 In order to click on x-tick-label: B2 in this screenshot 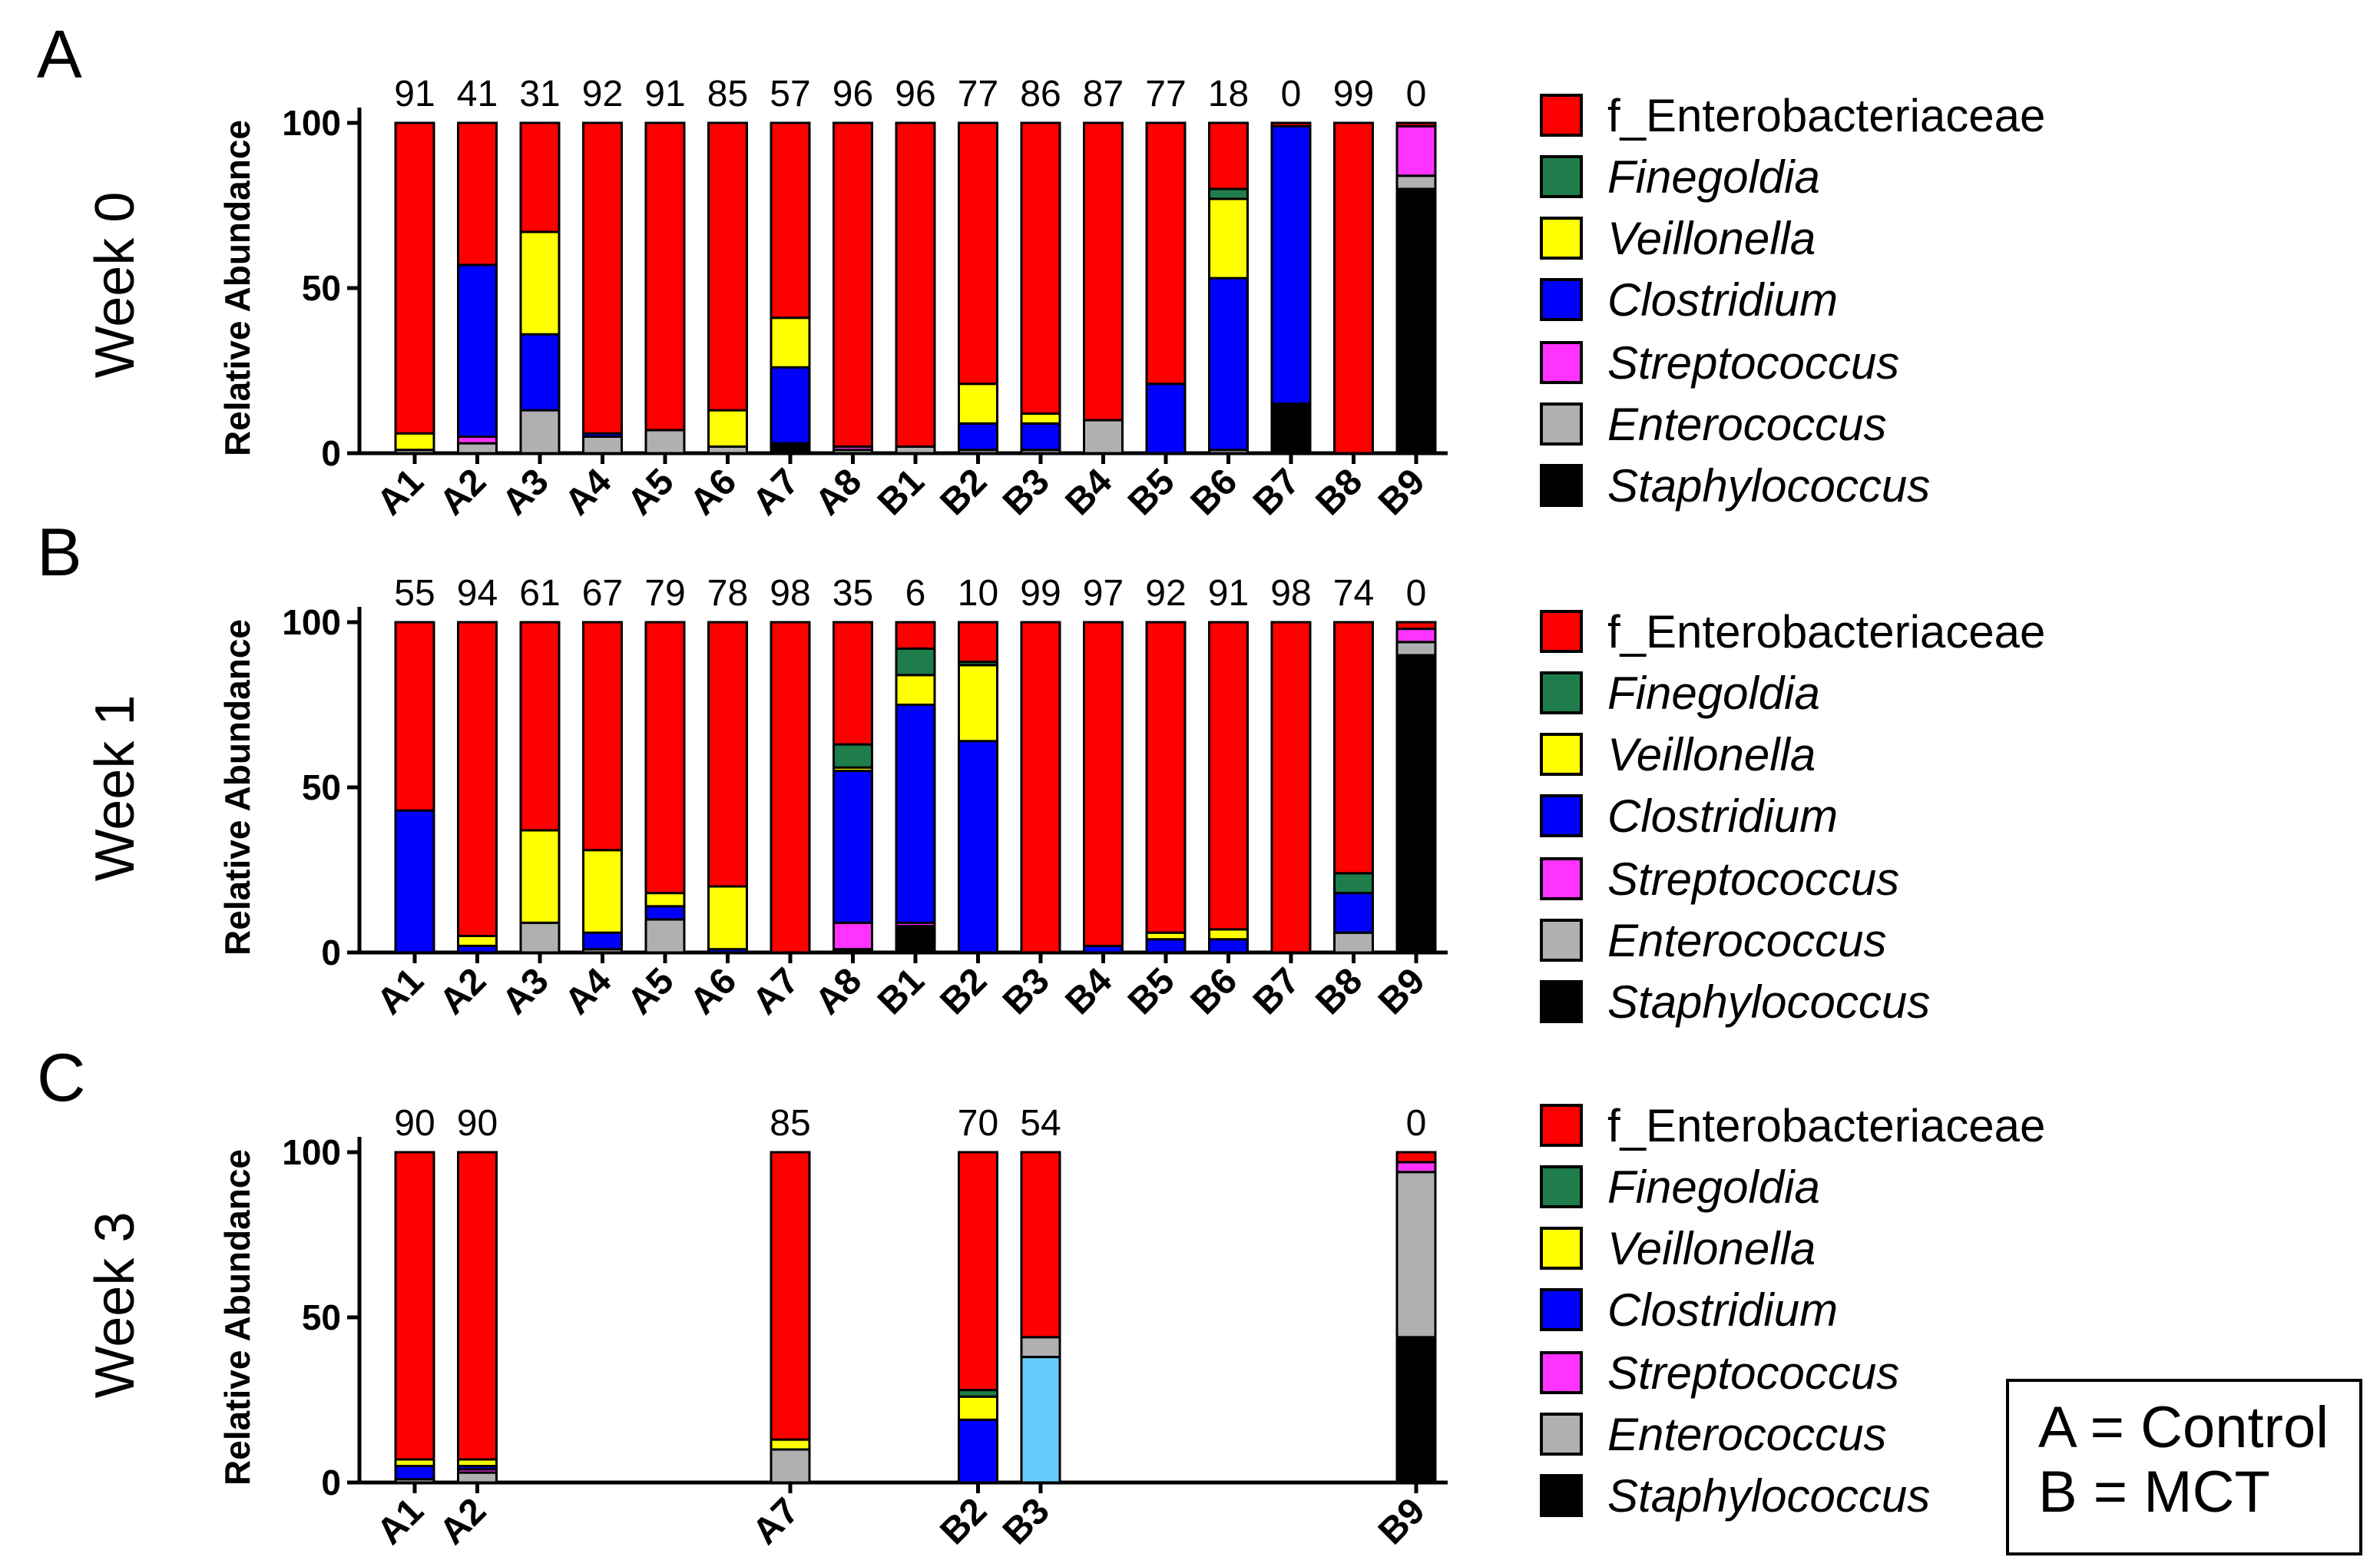, I will do `click(963, 1521)`.